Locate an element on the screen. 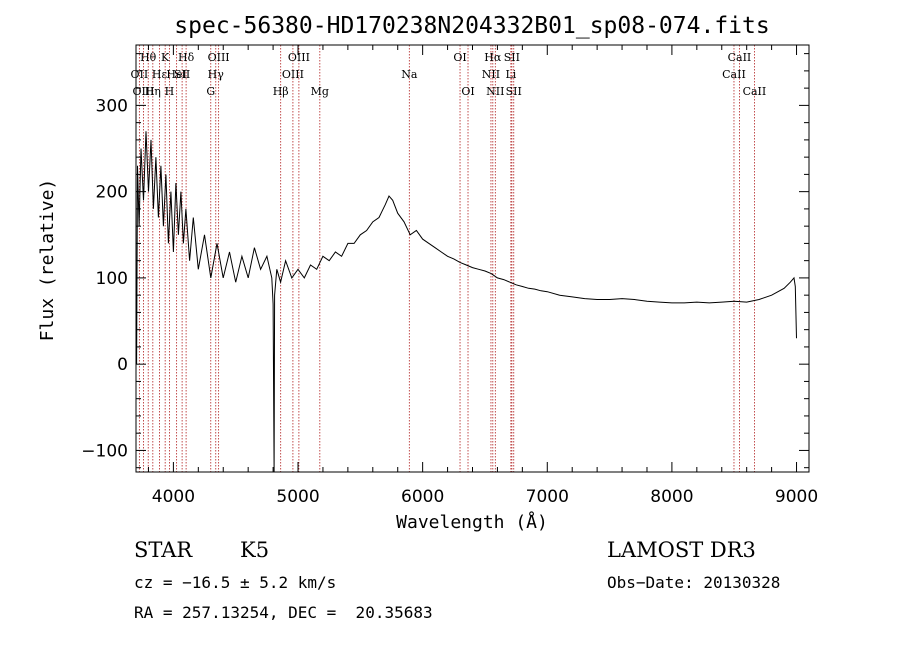  spectral-line-label: Hδ is located at coordinates (186, 57).